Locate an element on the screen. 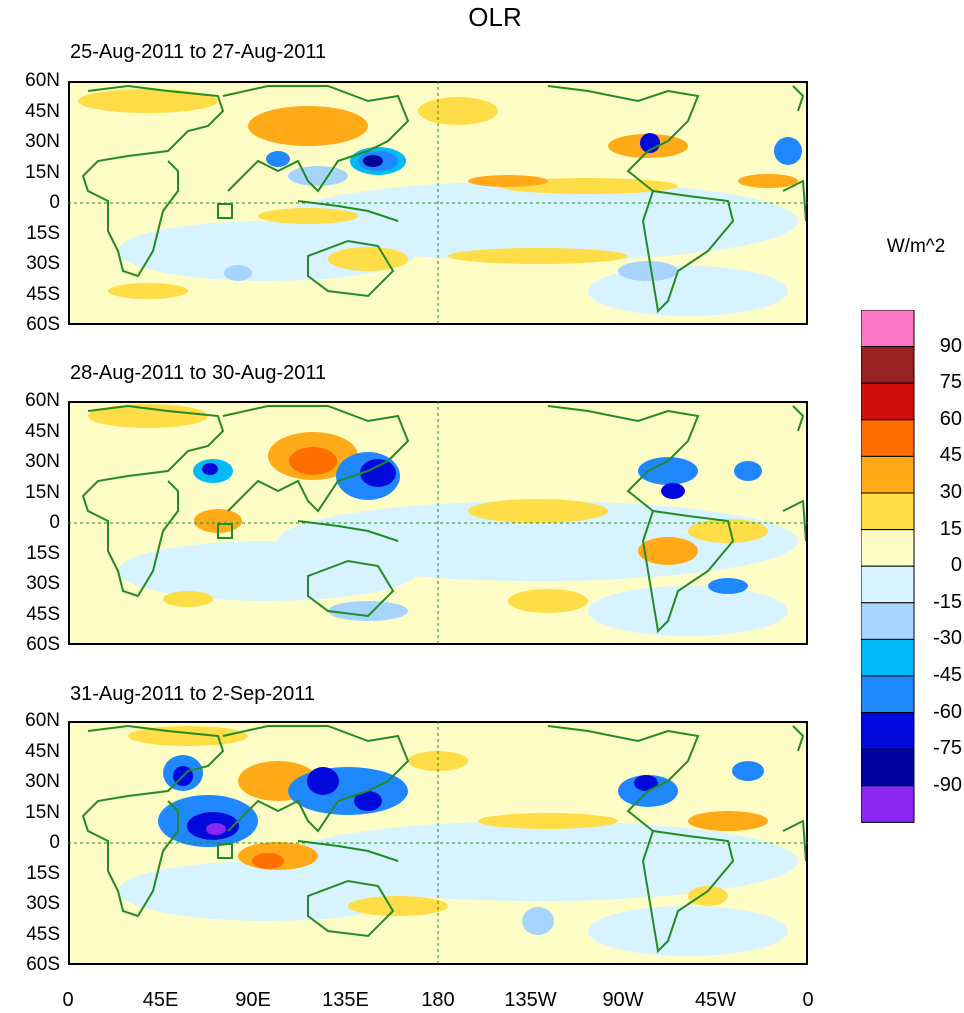 This screenshot has width=964, height=1013. colorbar-tick-label: 60 is located at coordinates (950, 418).